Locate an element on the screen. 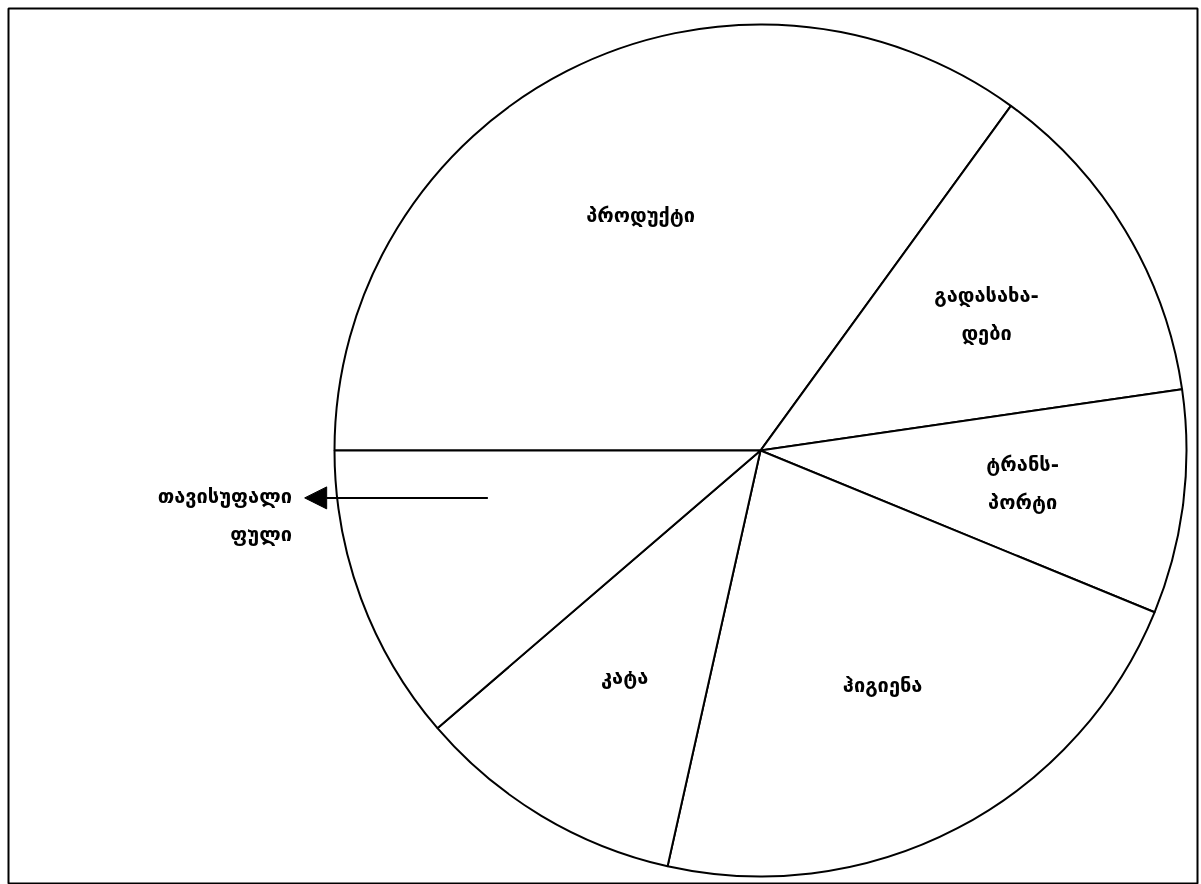  slice-label: კატა is located at coordinates (624, 676).